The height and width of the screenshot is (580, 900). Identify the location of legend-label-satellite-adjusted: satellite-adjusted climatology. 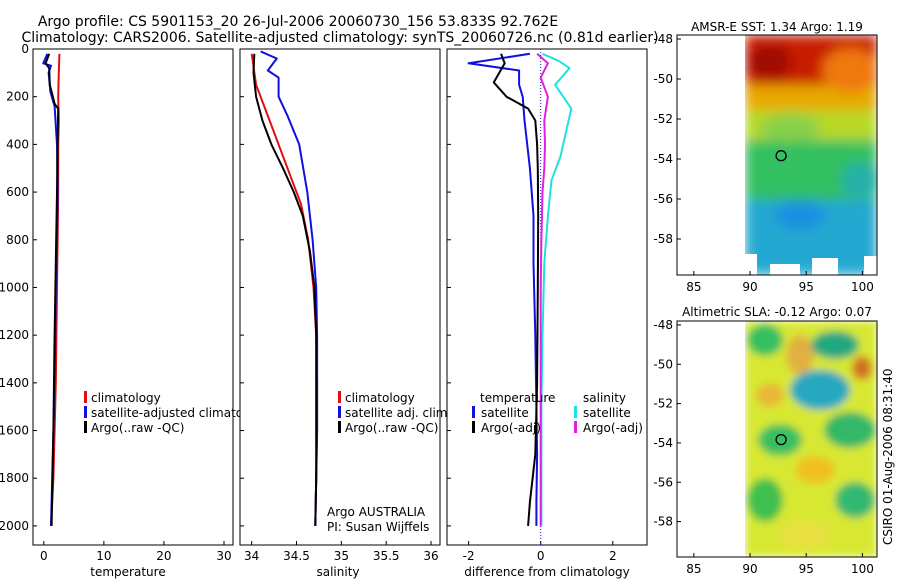
(180, 413).